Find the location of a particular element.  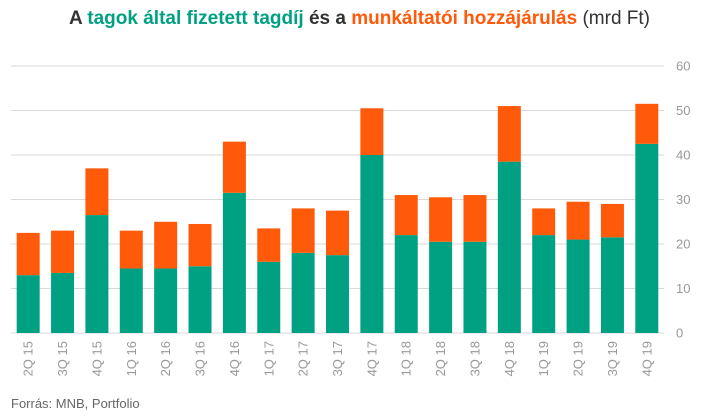

title-part-3: és a is located at coordinates (327, 18).